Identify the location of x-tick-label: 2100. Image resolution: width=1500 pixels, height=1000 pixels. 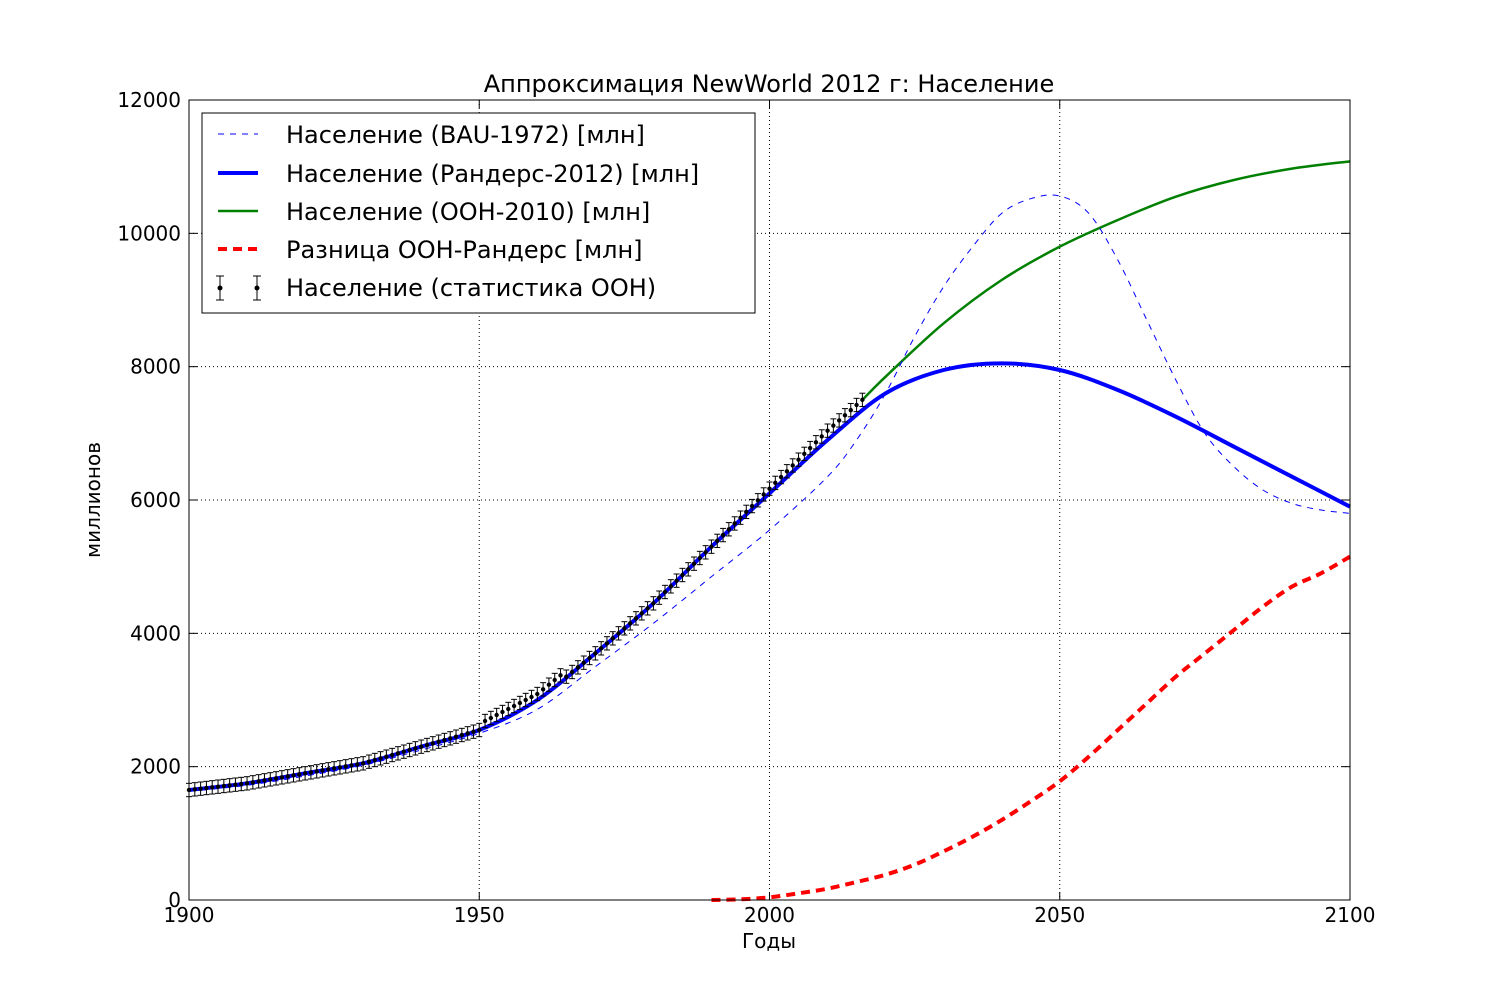
(1350, 915).